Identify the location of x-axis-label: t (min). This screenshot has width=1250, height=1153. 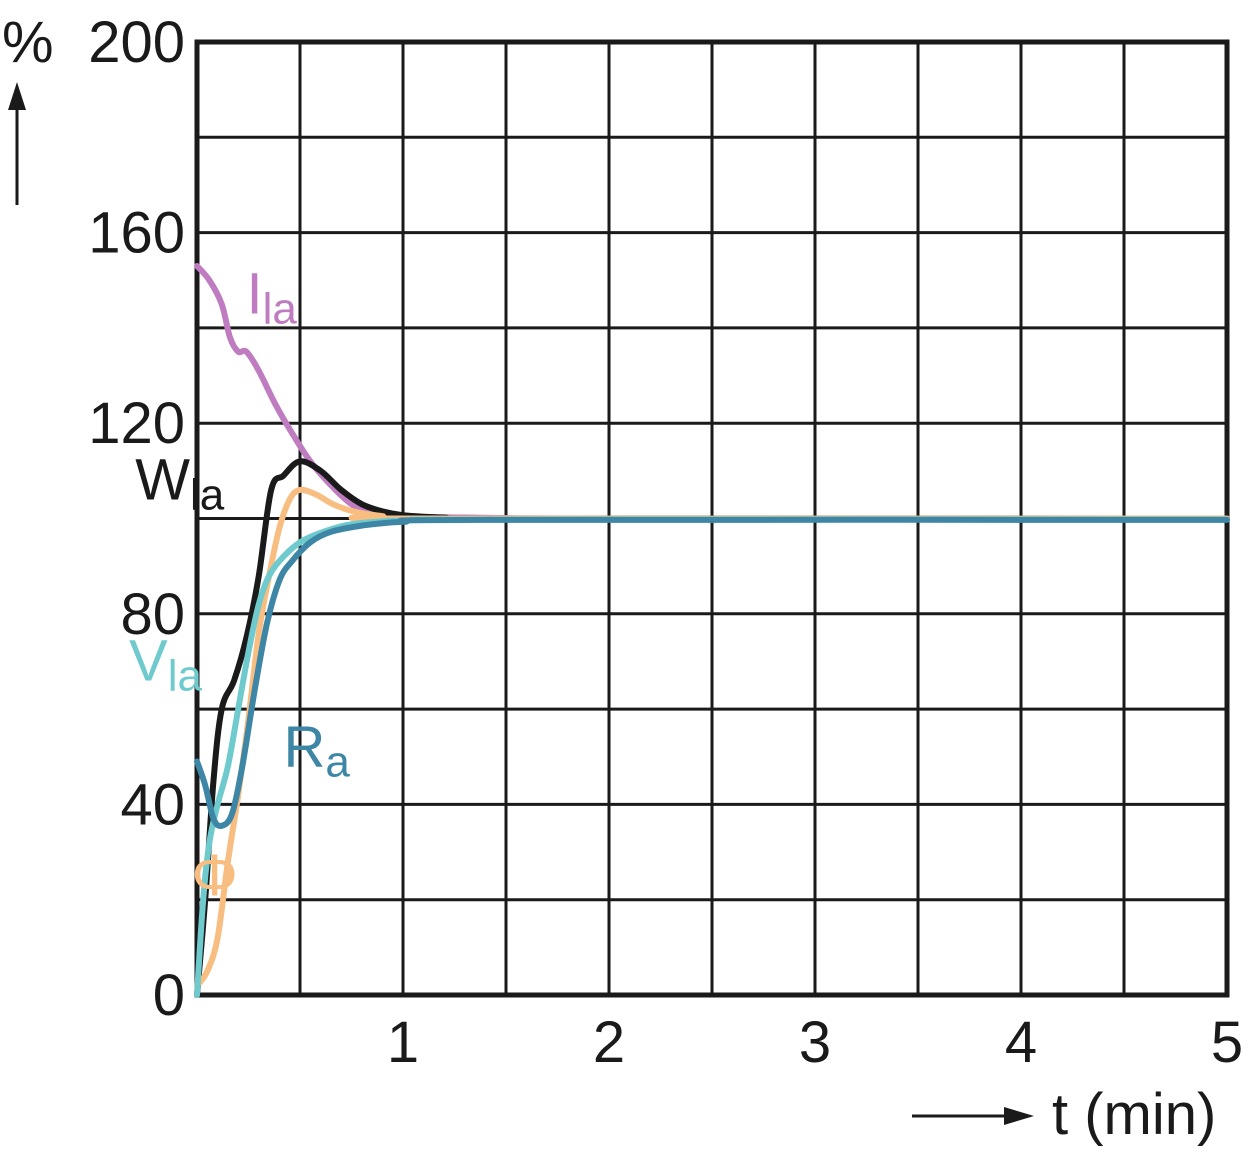
(1134, 1114).